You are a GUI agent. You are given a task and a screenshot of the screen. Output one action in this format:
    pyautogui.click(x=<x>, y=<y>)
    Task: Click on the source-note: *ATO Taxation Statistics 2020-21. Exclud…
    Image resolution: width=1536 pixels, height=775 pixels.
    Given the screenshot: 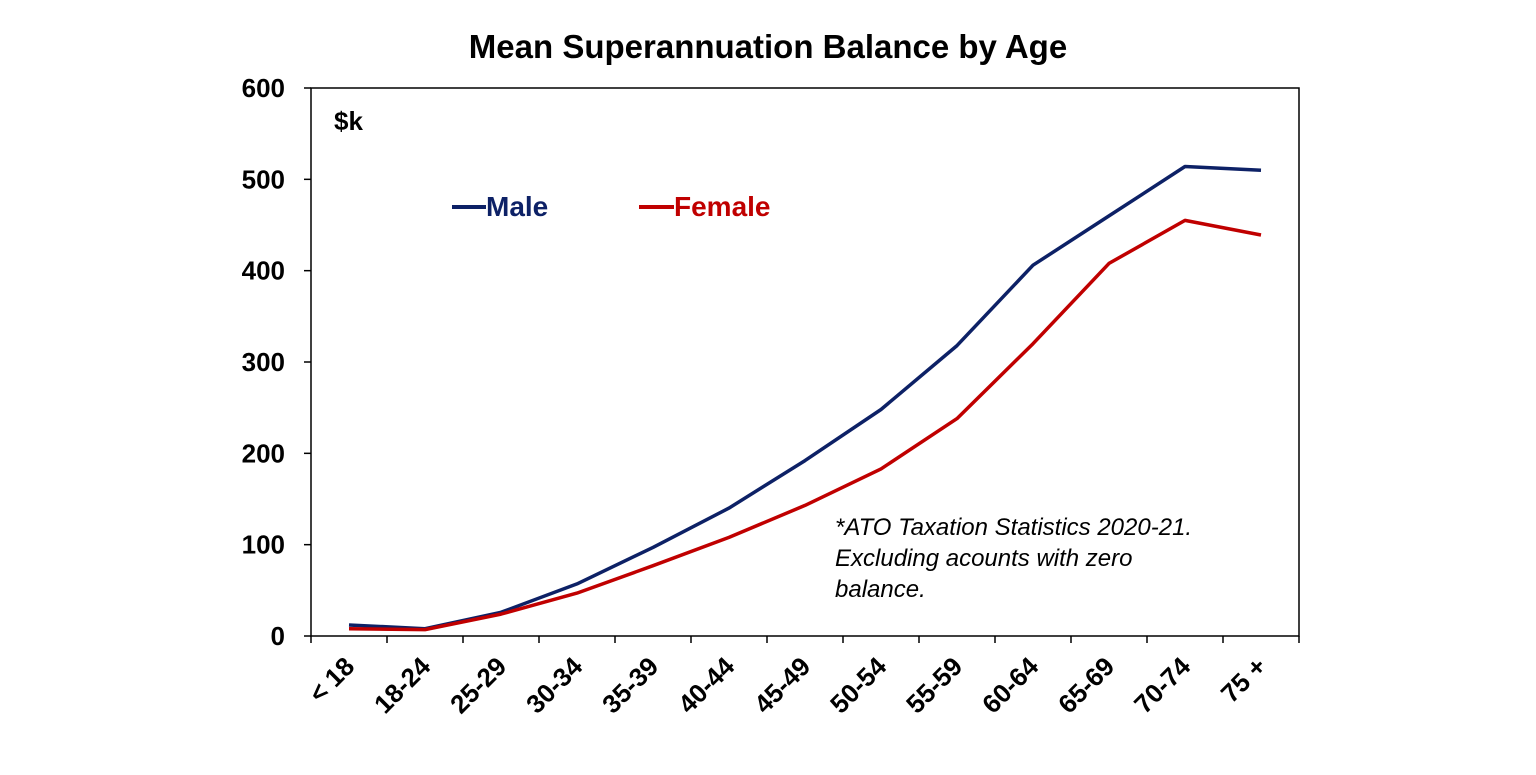 What is the action you would take?
    pyautogui.click(x=1013, y=558)
    